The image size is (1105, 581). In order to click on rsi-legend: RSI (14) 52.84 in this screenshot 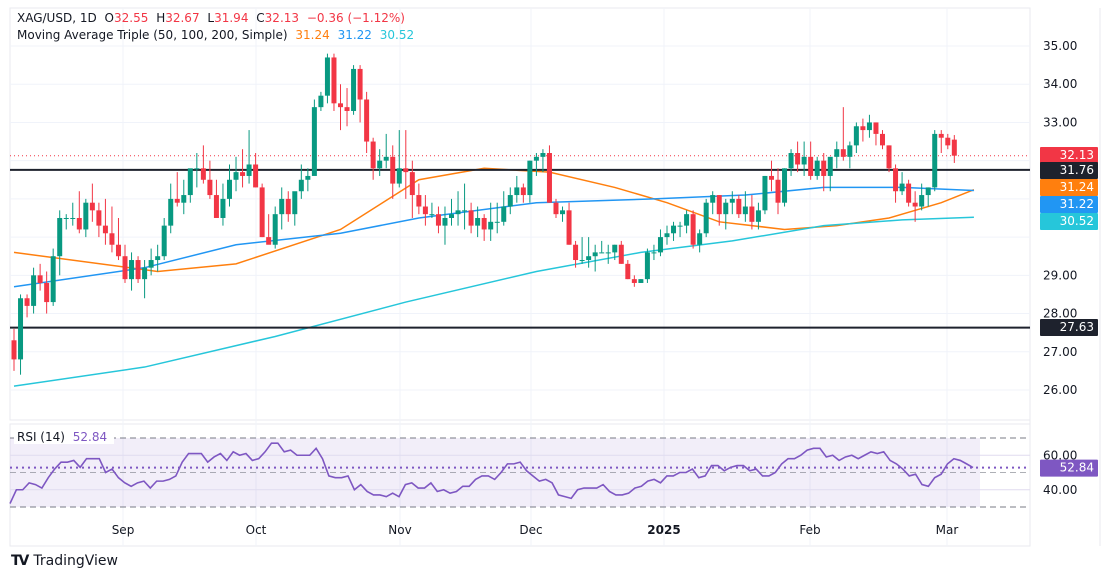, I will do `click(64, 437)`.